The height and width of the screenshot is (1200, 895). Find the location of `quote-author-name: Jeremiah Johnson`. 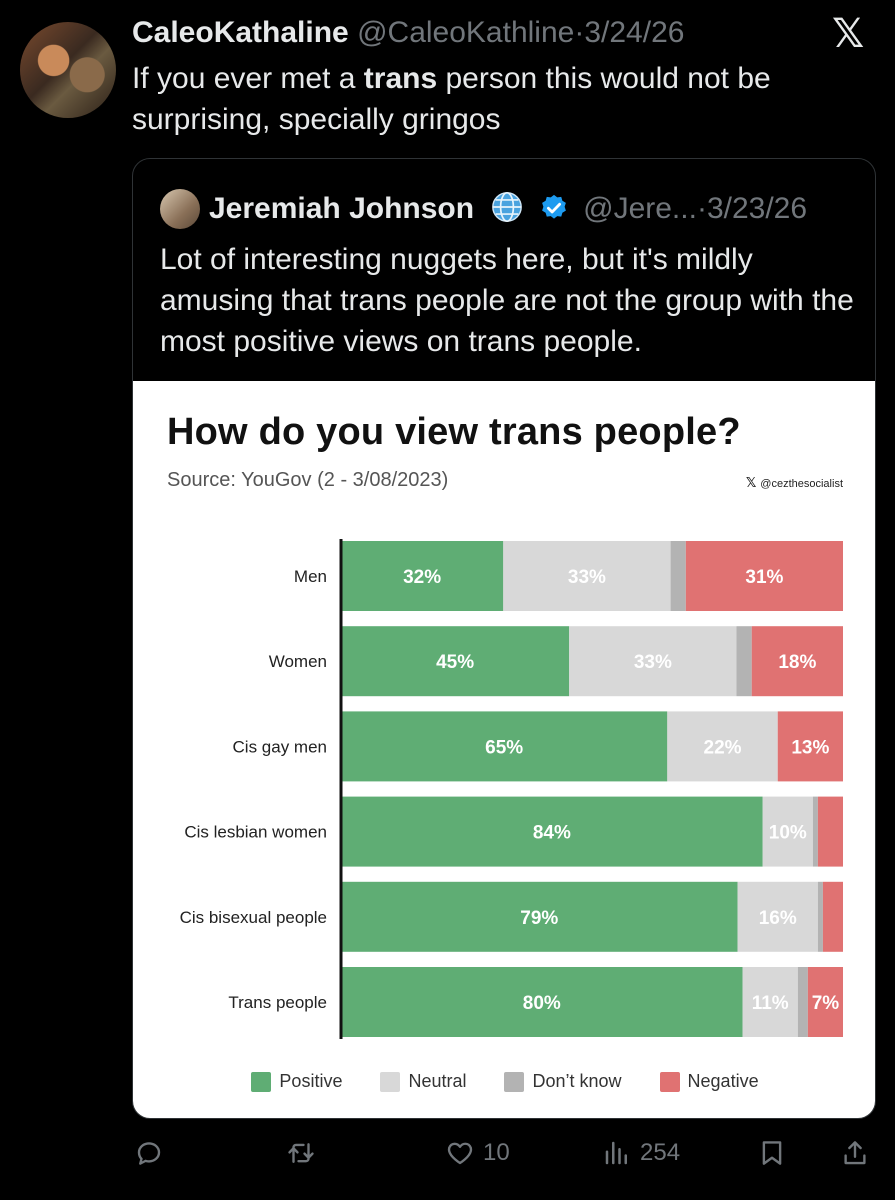

quote-author-name: Jeremiah Johnson is located at coordinates (342, 208).